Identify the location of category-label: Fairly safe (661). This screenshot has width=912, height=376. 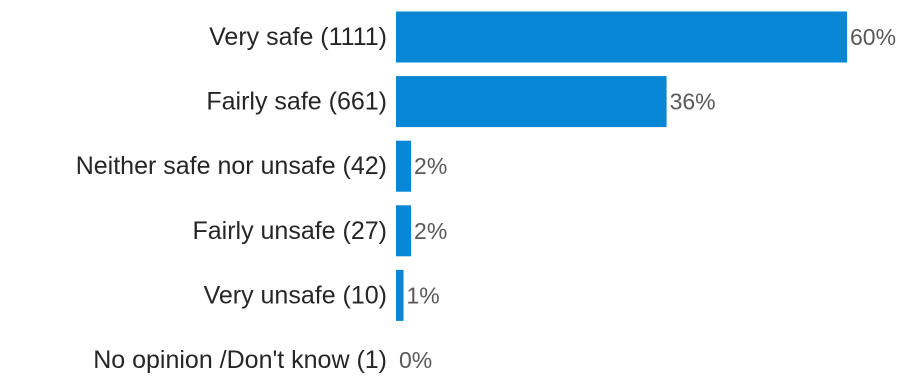
(296, 102).